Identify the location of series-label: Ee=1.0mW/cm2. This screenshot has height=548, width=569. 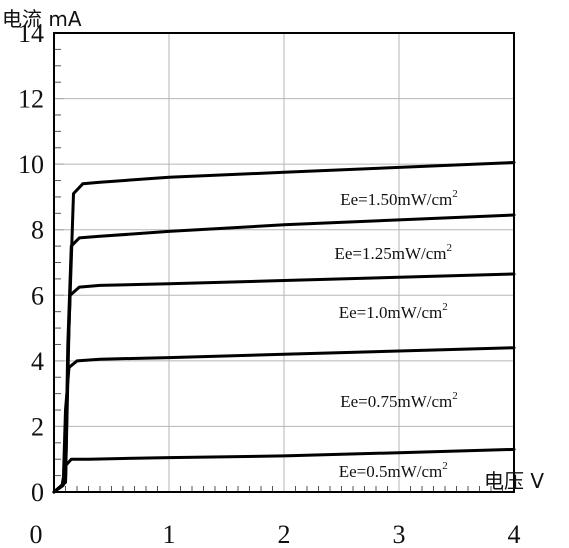
(393, 311).